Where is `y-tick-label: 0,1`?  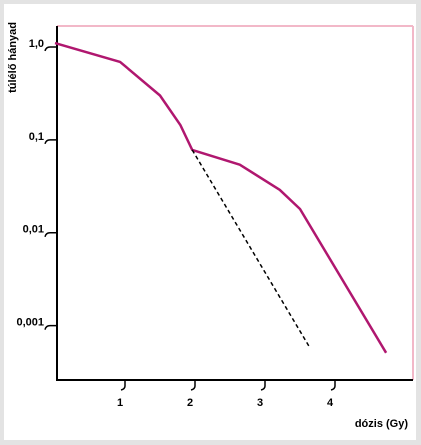 y-tick-label: 0,1 is located at coordinates (36, 137).